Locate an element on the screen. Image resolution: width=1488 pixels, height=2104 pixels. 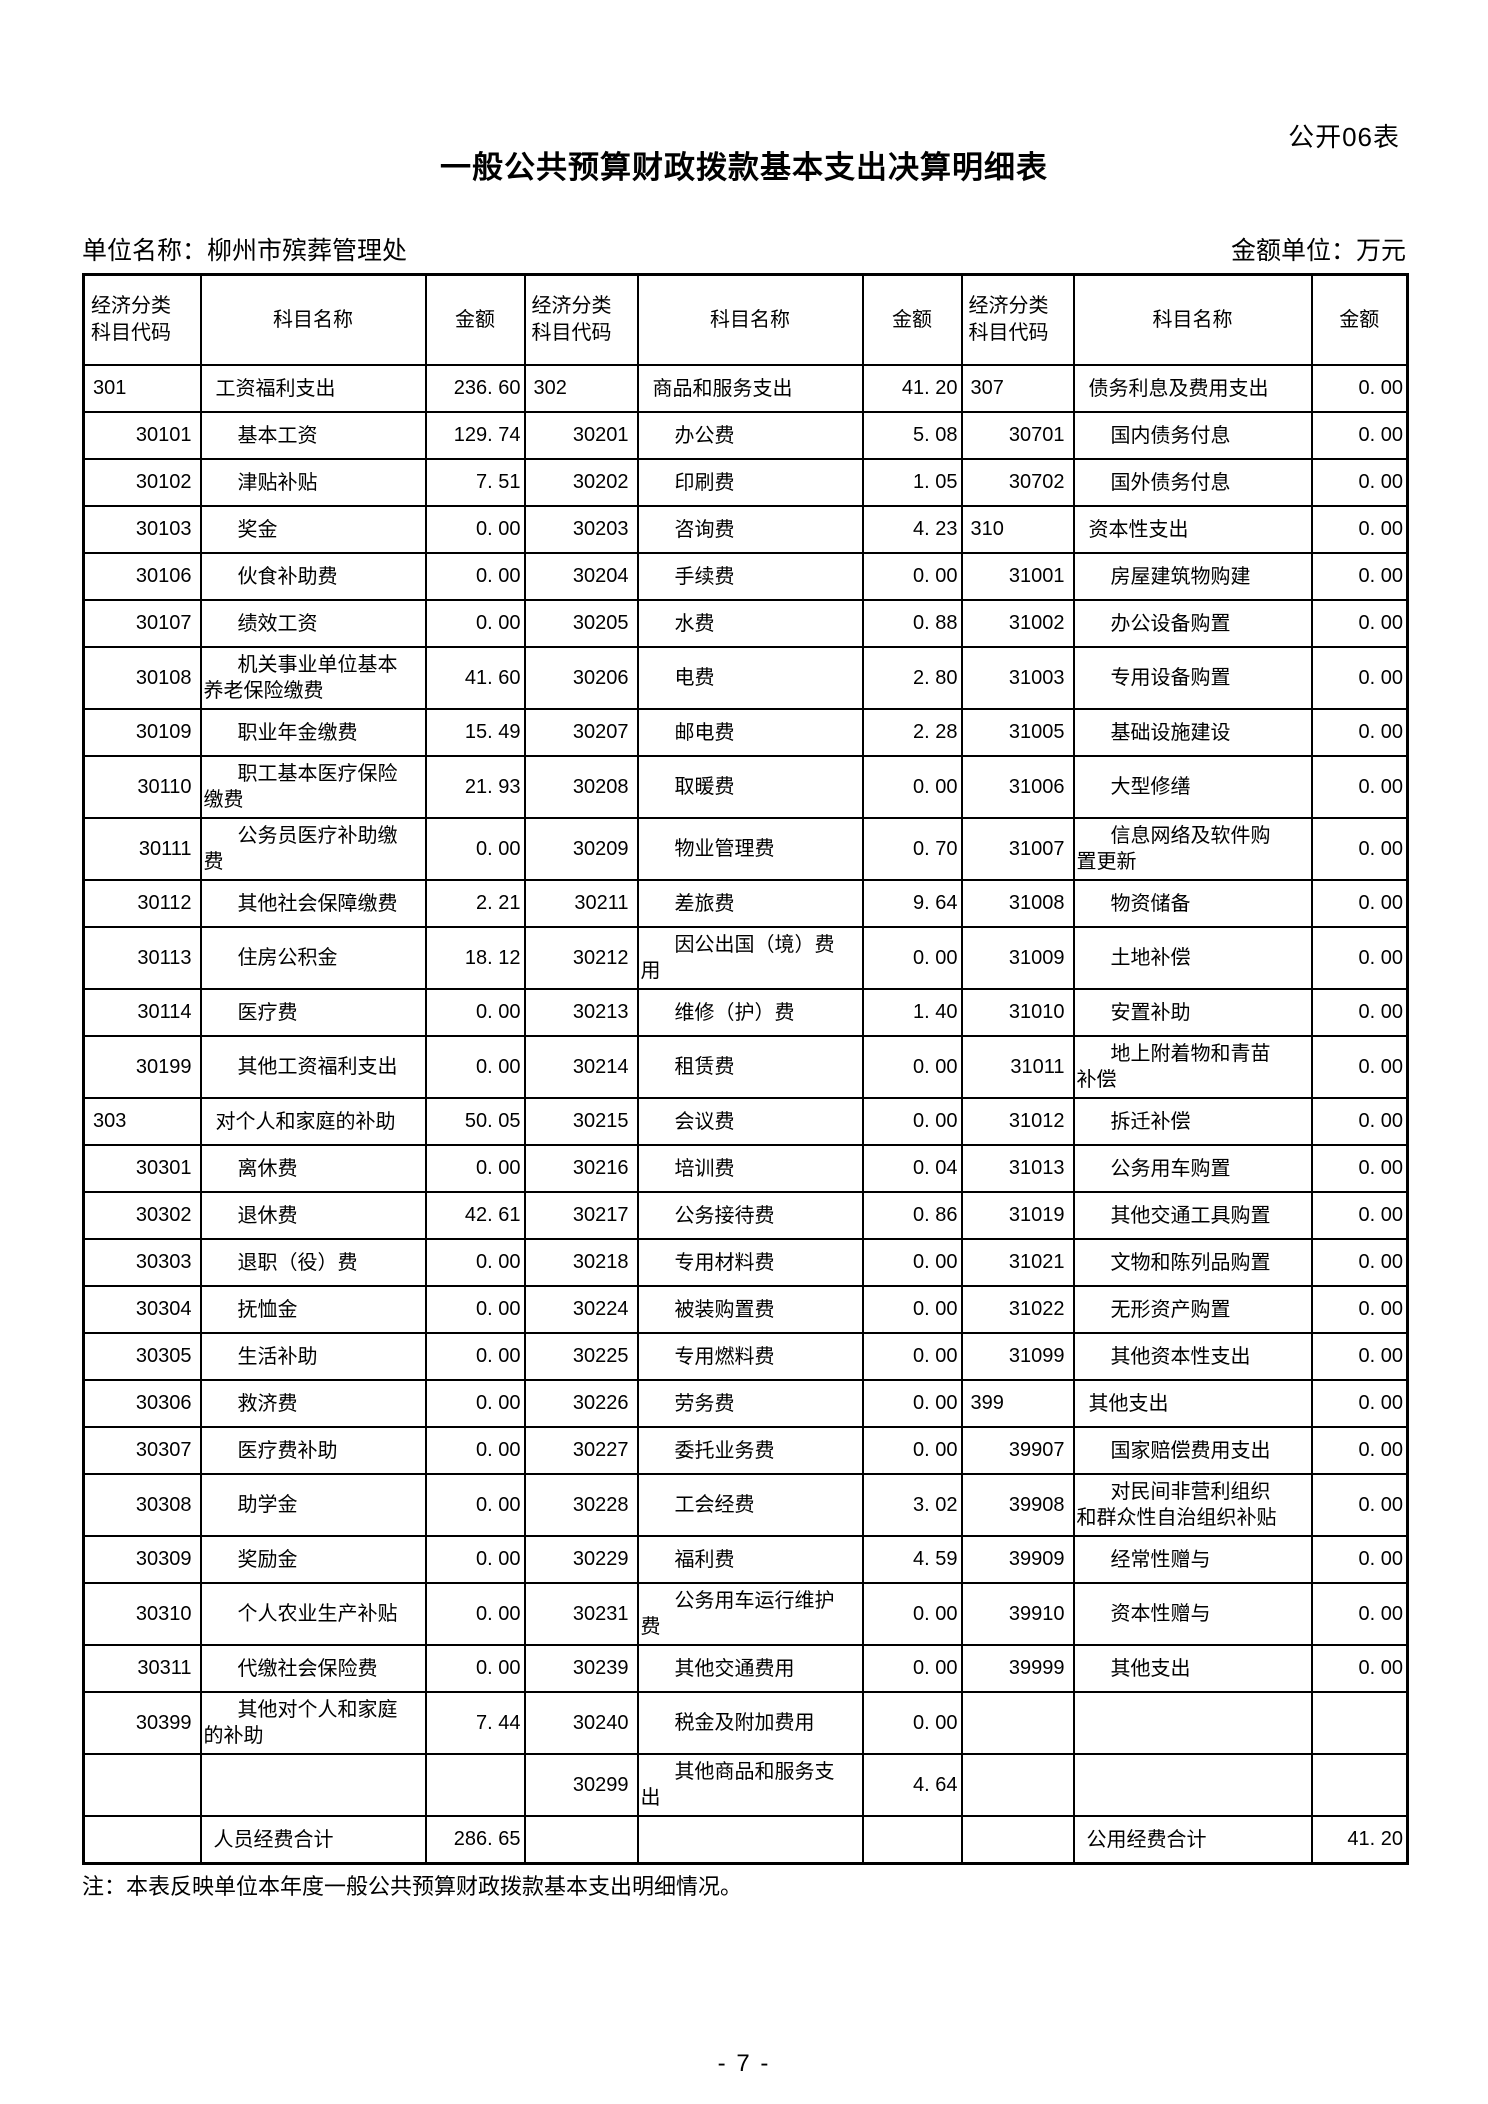
subject-name-cell: 代缴社会保险费 is located at coordinates (313, 1668).